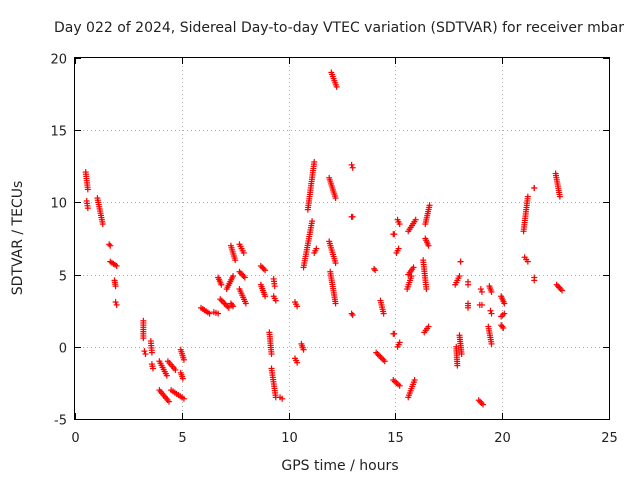 This screenshot has height=480, width=640. What do you see at coordinates (58, 132) in the screenshot?
I see `y-tick-label: 15` at bounding box center [58, 132].